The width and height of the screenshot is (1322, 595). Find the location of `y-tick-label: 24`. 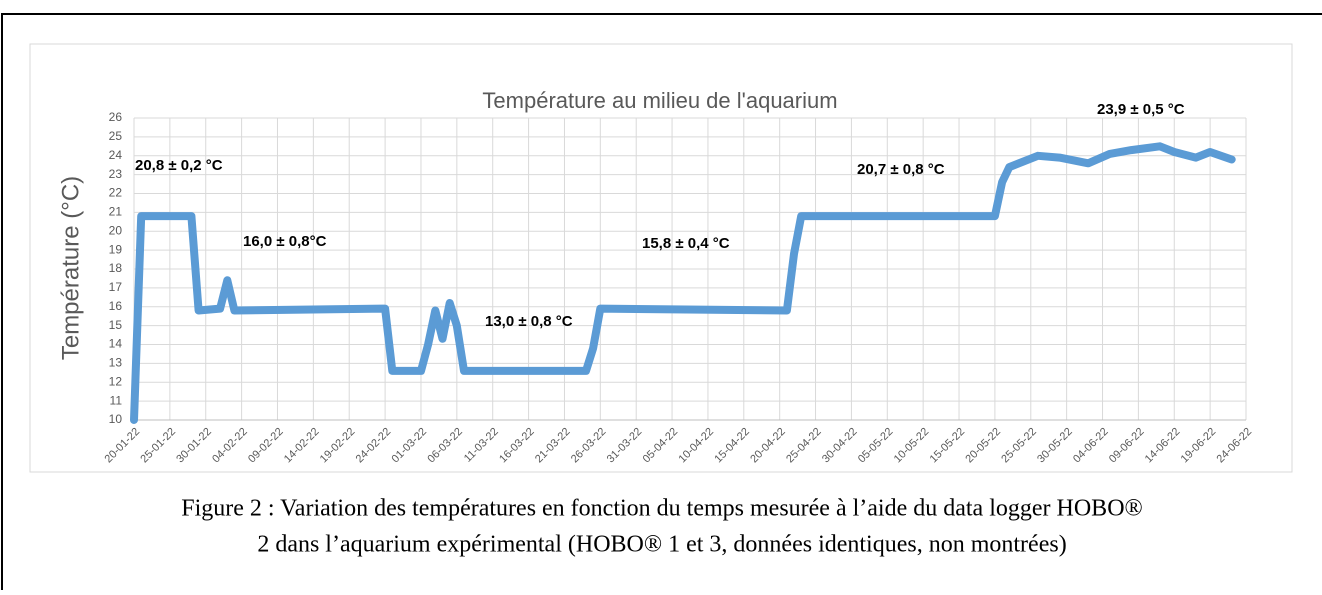

y-tick-label: 24 is located at coordinates (116, 155).